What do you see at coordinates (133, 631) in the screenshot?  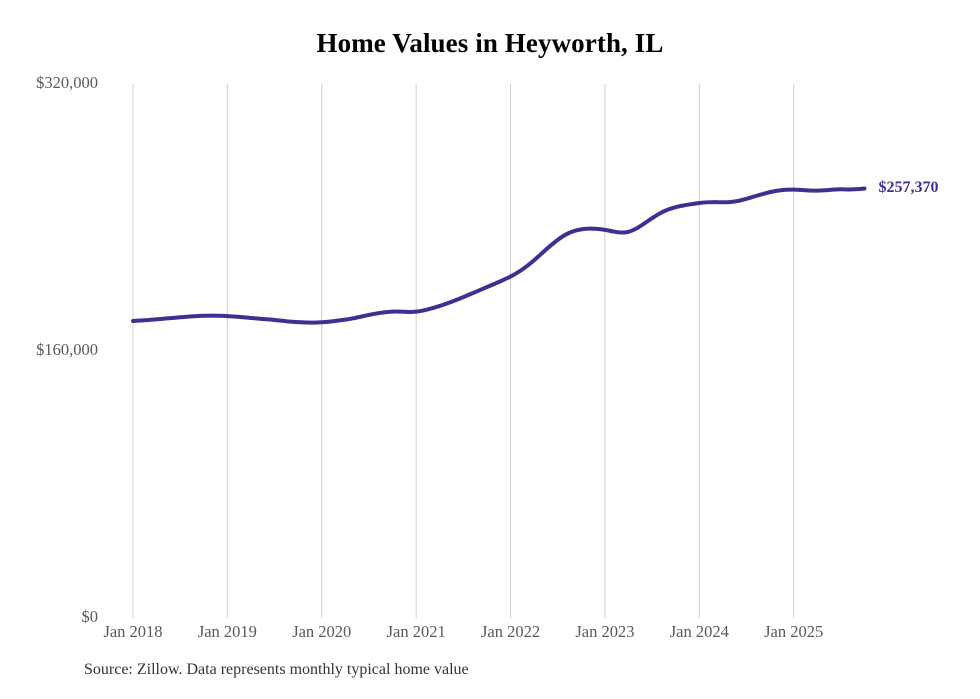 I see `x-axis-tick-label: Jan 2018` at bounding box center [133, 631].